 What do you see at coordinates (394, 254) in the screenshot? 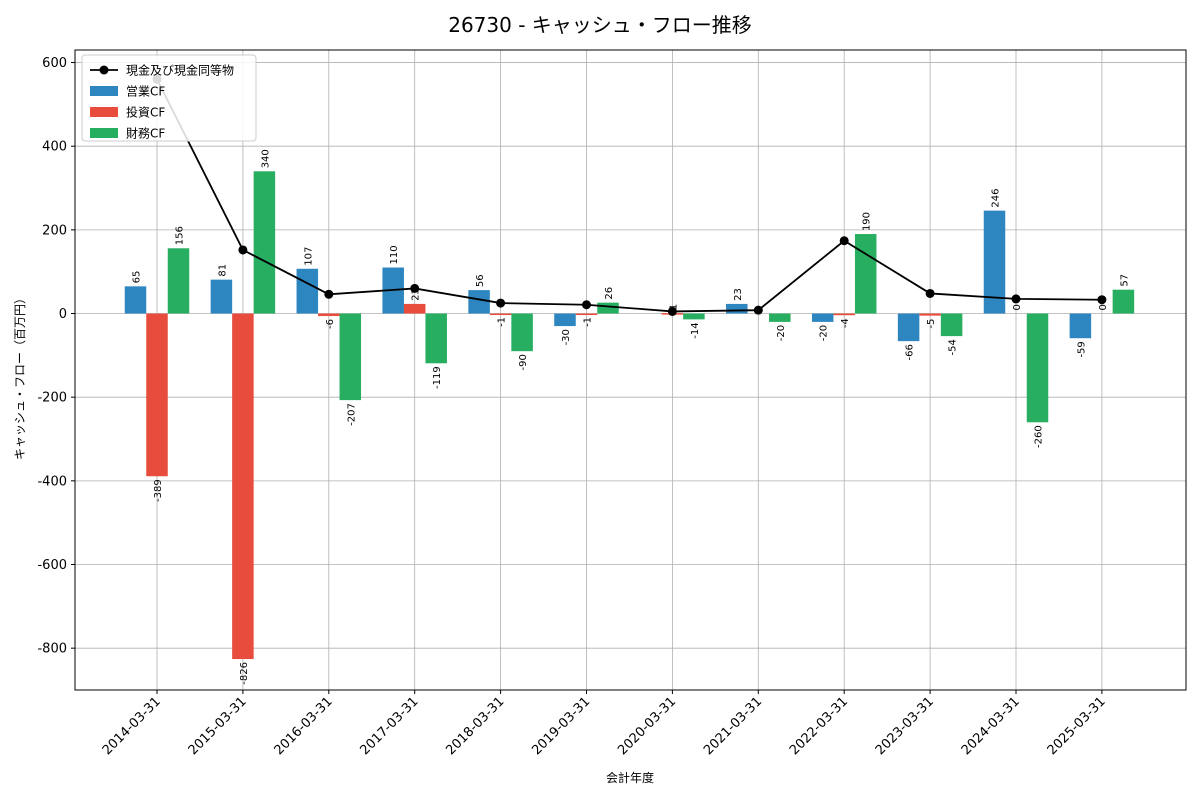
I see `bar-value-label: 110` at bounding box center [394, 254].